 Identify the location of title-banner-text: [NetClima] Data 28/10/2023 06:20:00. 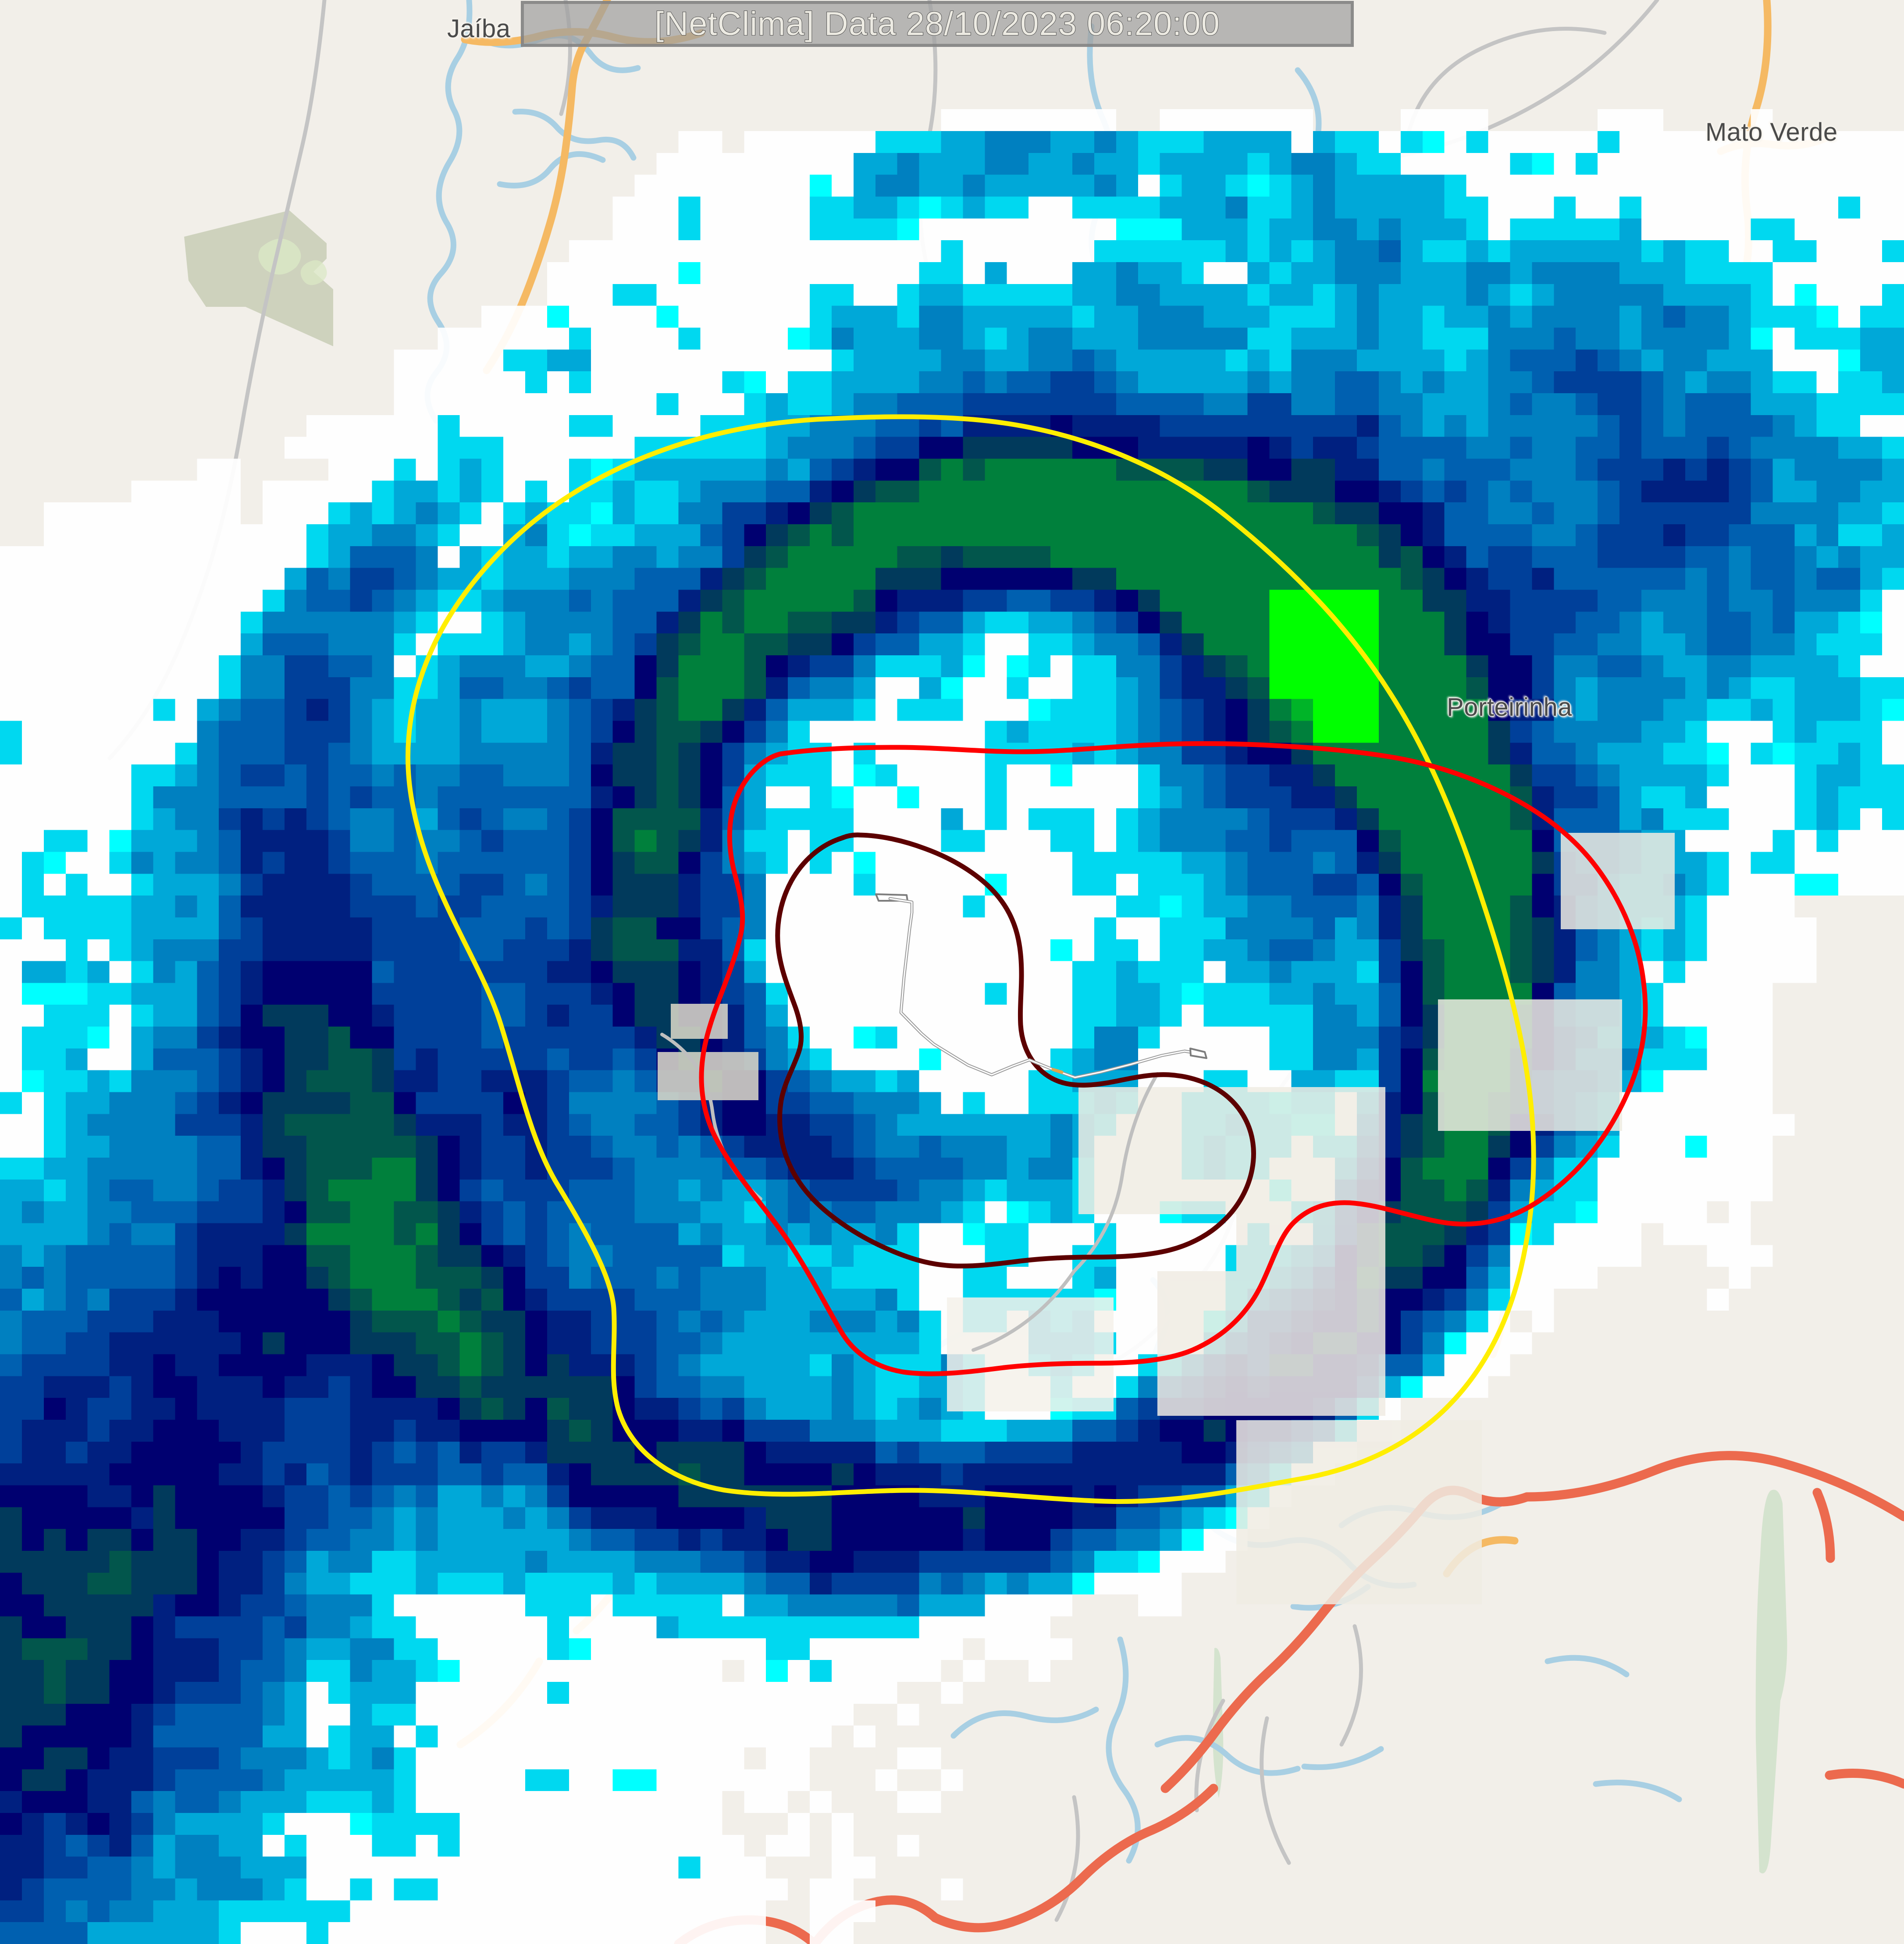
(937, 24).